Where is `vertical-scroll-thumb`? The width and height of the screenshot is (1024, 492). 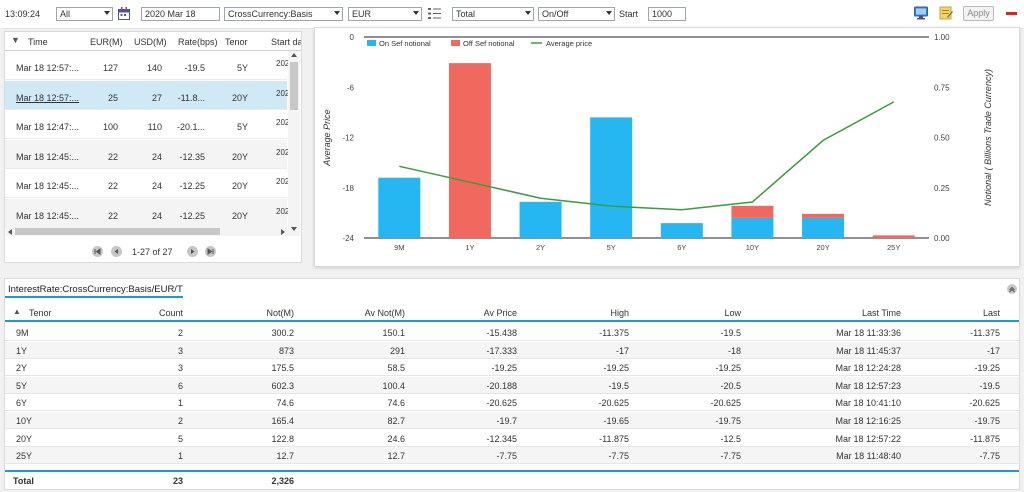 vertical-scroll-thumb is located at coordinates (294, 86).